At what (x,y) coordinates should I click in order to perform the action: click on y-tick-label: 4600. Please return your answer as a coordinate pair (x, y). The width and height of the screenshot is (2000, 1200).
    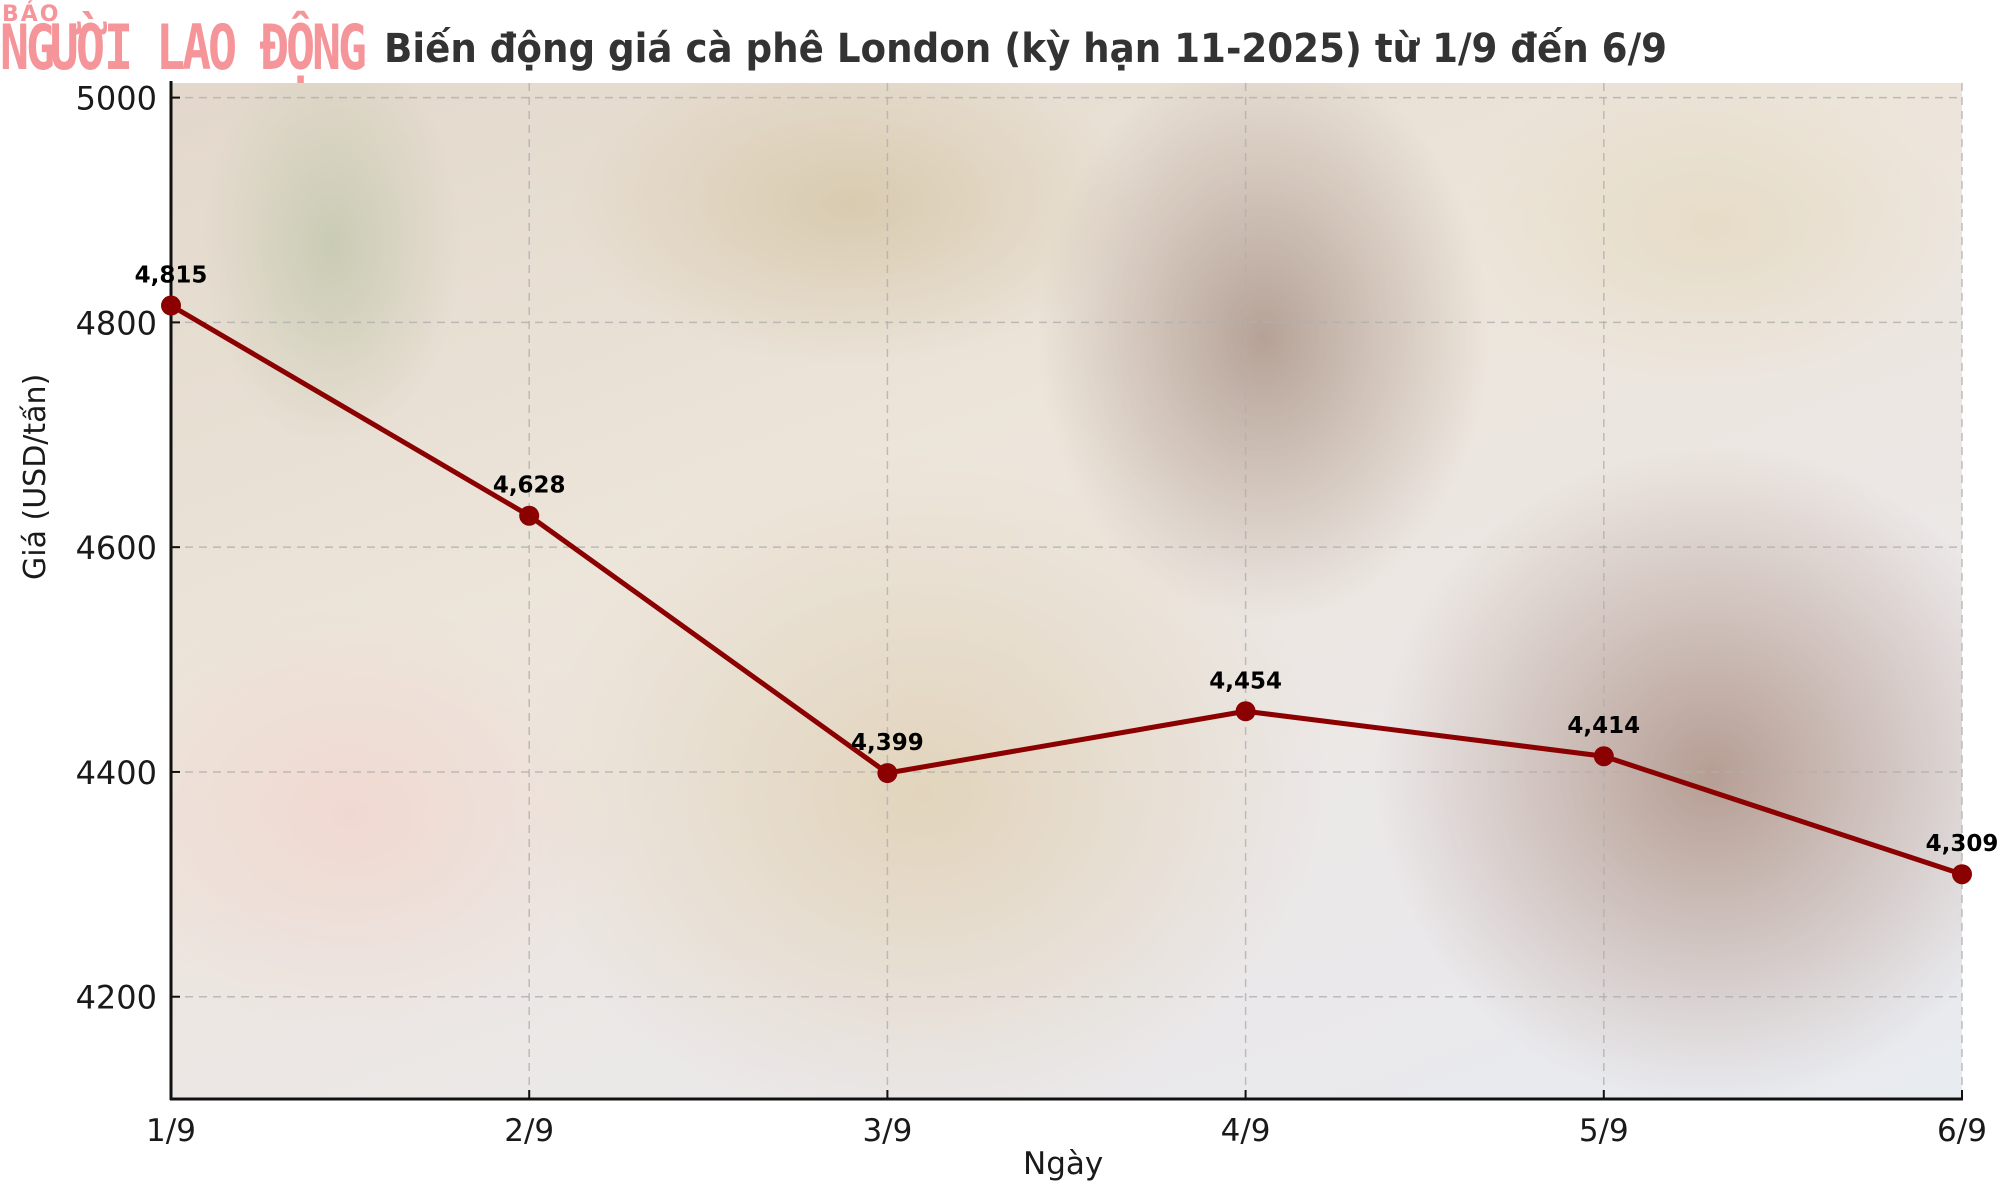
    Looking at the image, I should click on (116, 548).